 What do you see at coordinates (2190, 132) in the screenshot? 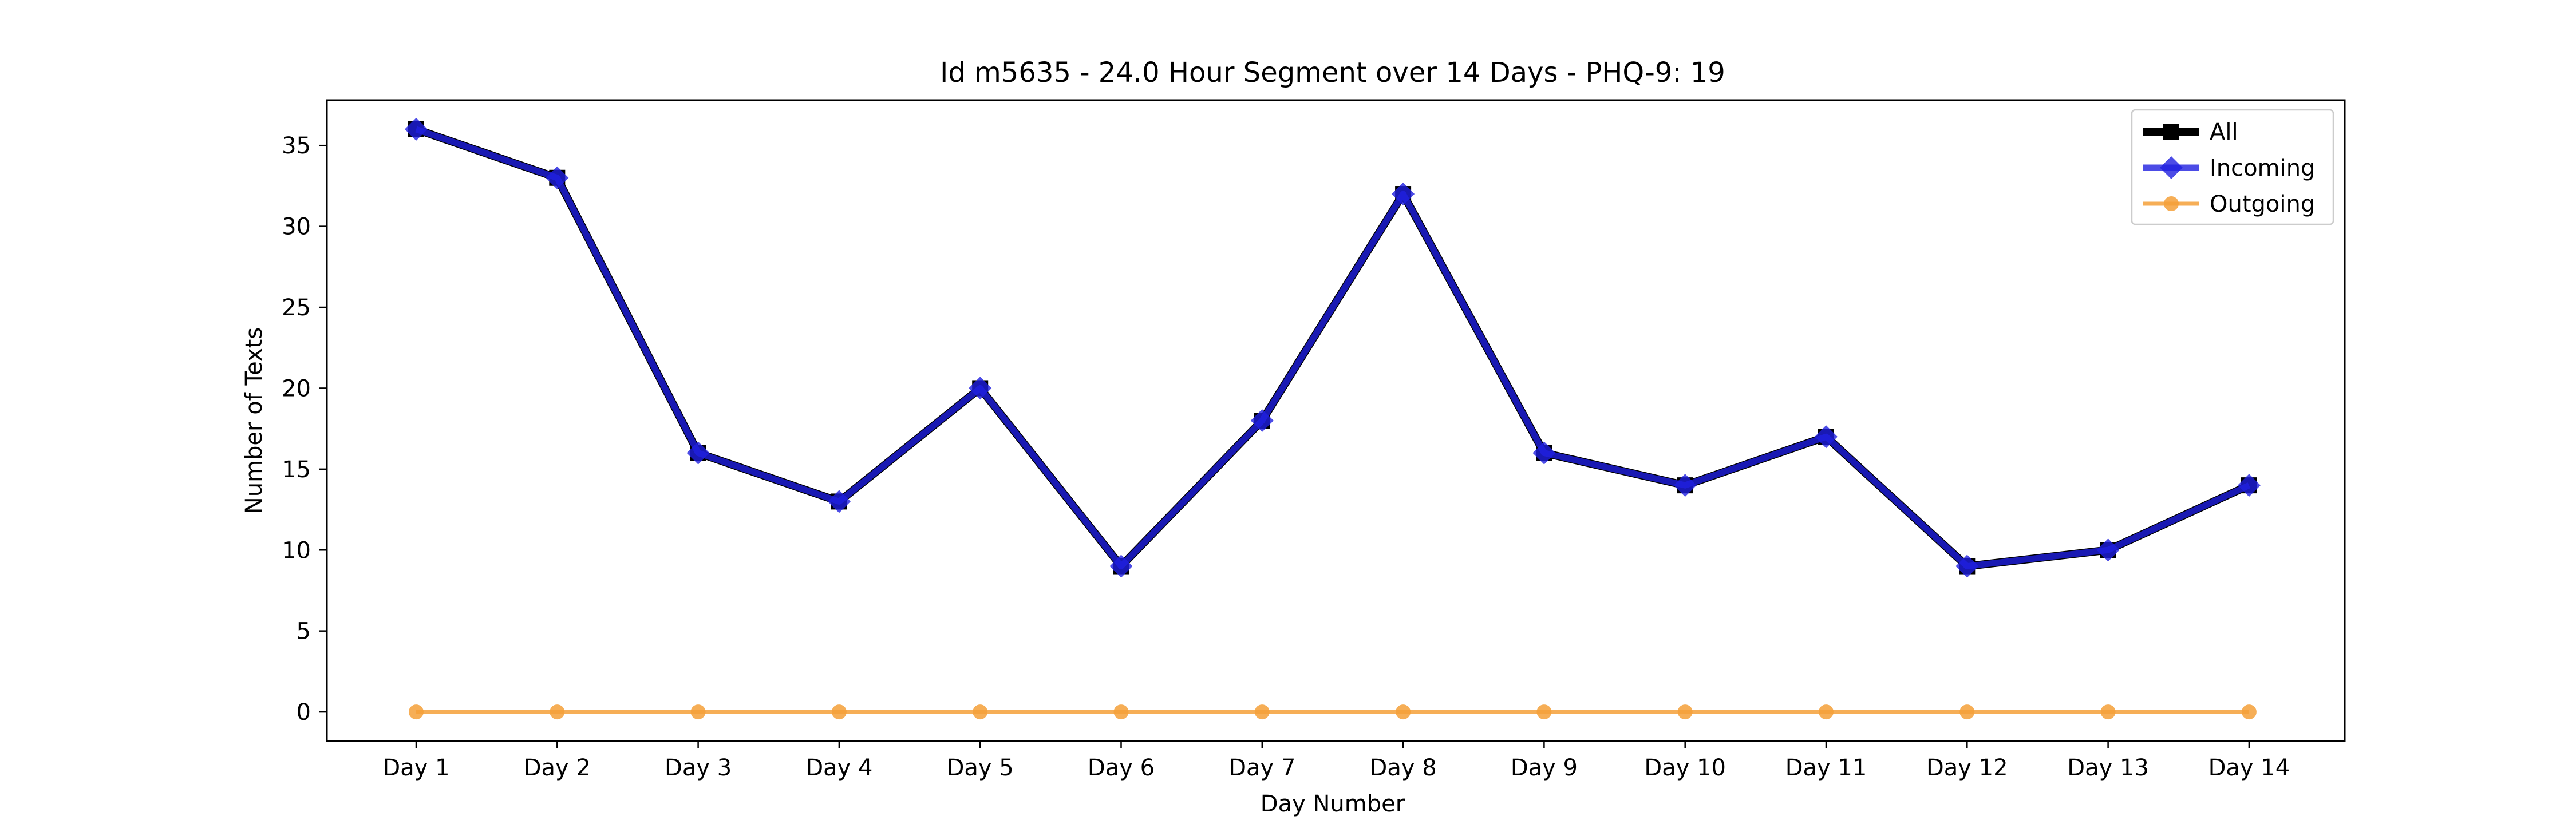
I see `legend-item-all: All` at bounding box center [2190, 132].